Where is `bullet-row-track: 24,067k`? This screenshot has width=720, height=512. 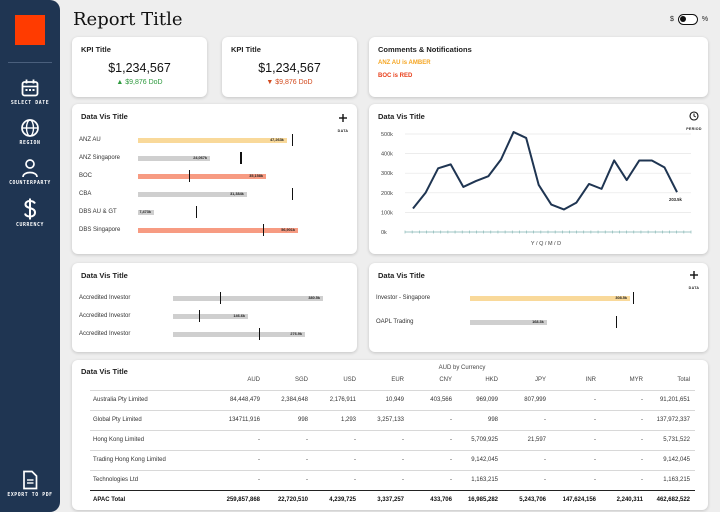
bullet-row-track: 24,067k is located at coordinates (218, 158).